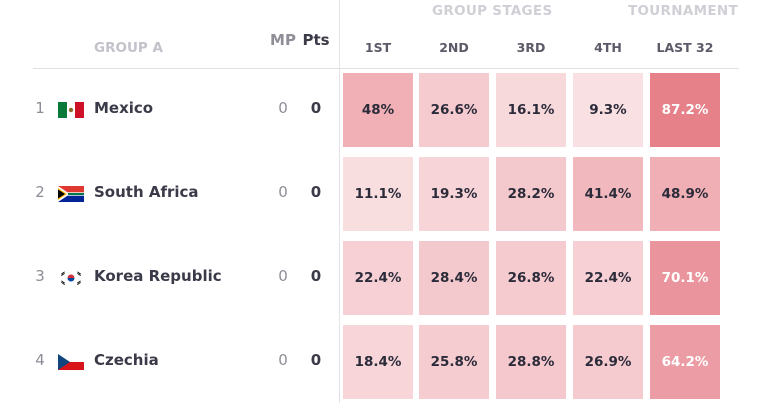 This screenshot has height=403, width=759. Describe the element at coordinates (608, 194) in the screenshot. I see `heat-cell: 41.4%` at that location.